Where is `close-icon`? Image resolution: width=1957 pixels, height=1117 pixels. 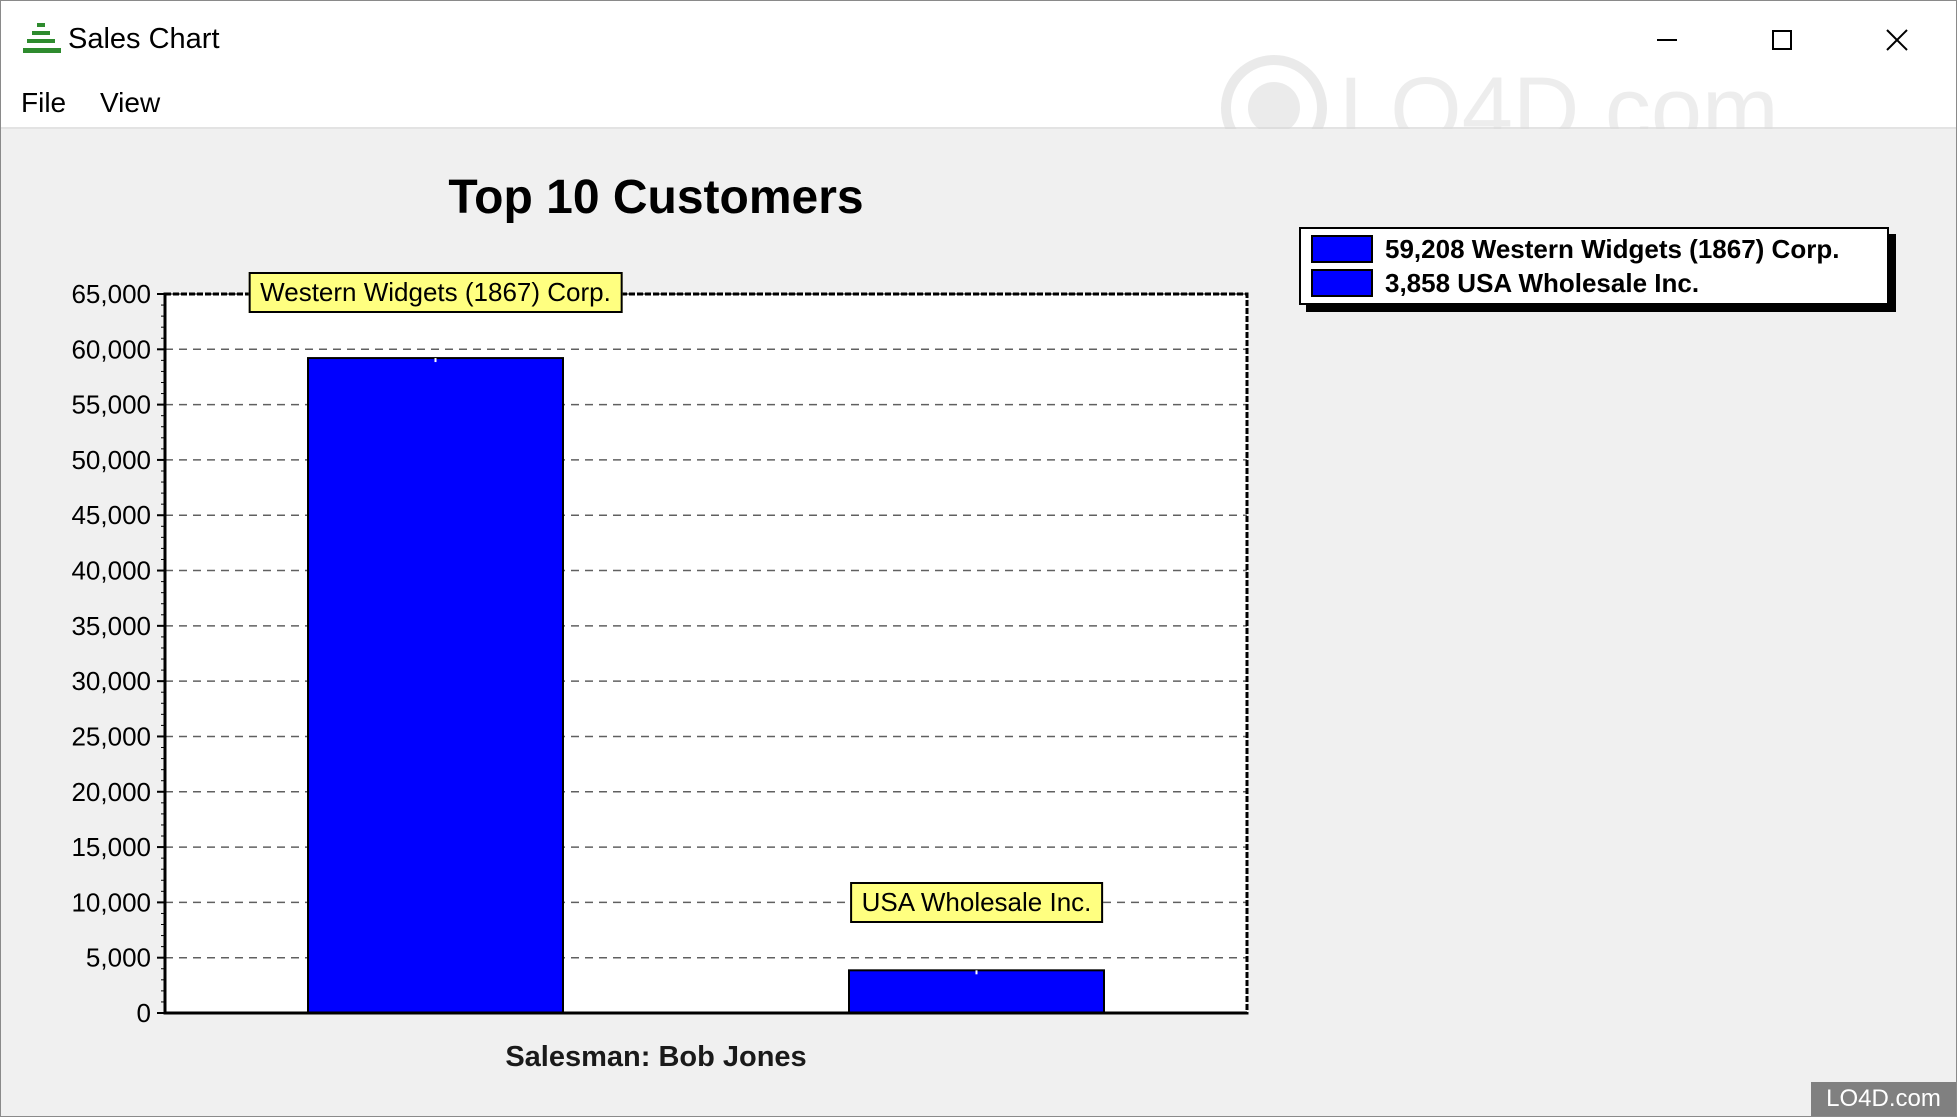 close-icon is located at coordinates (1896, 40).